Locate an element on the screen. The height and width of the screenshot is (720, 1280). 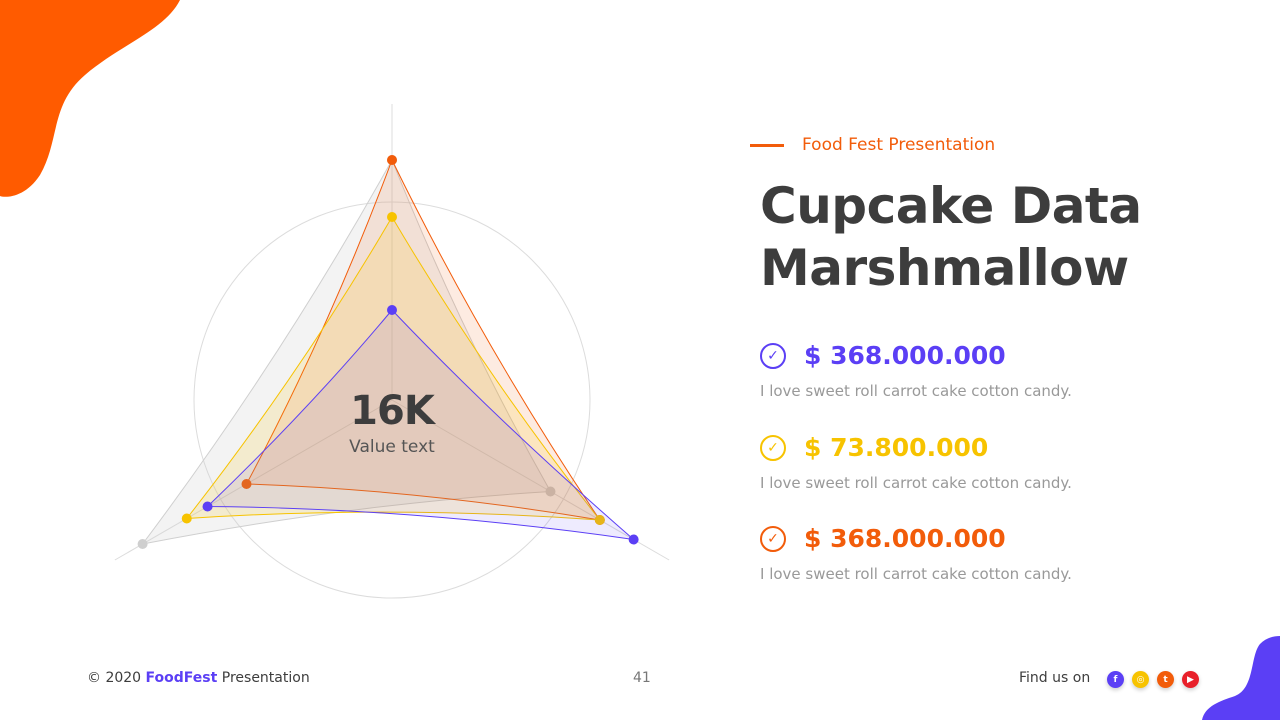
purple-corner-blob is located at coordinates (1241, 678).